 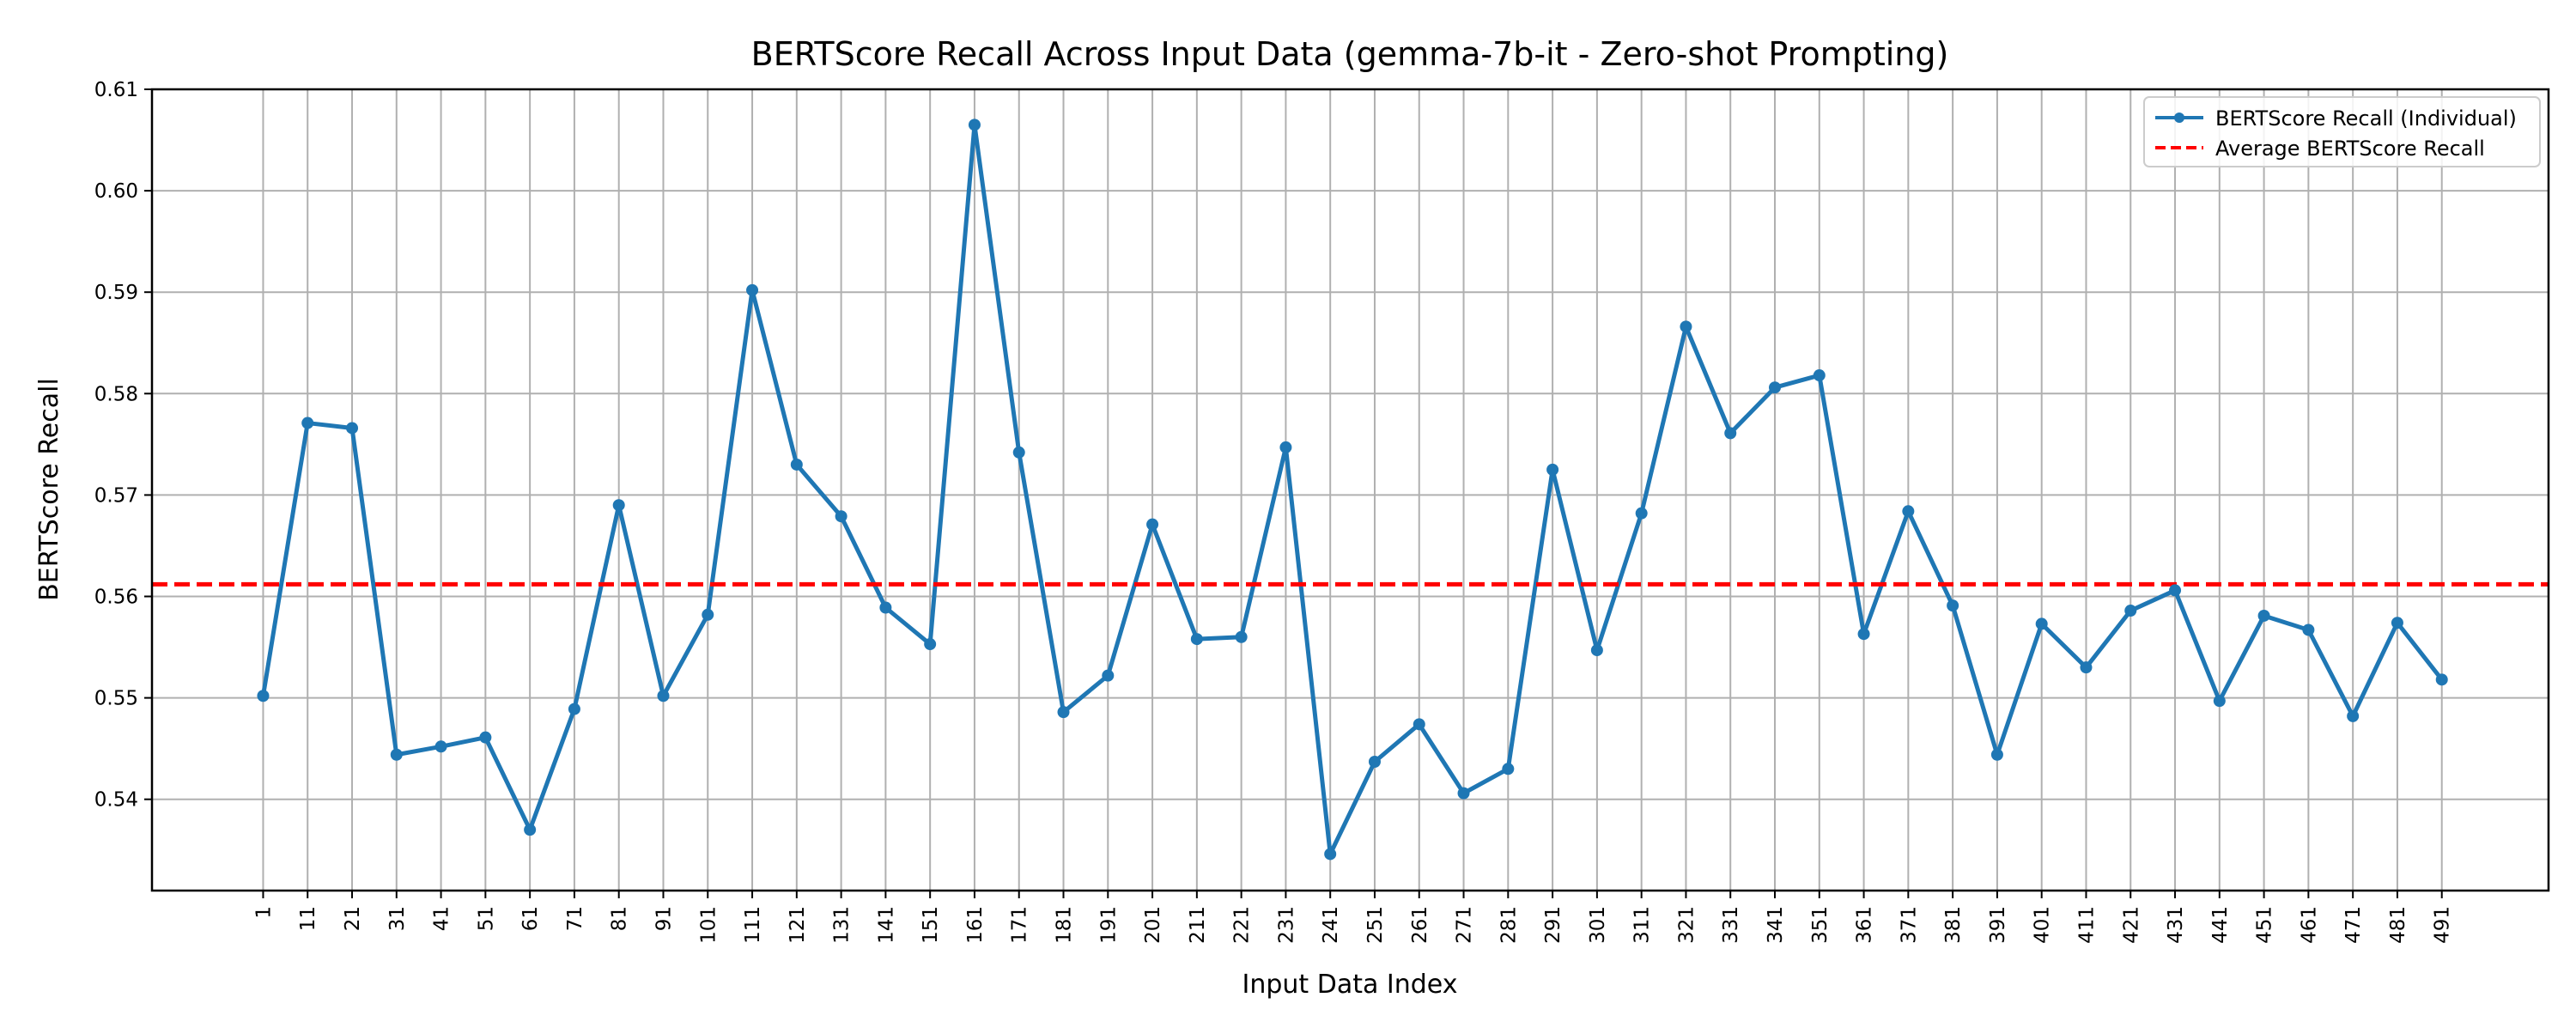 I want to click on x-tick-label: 481, so click(x=2398, y=925).